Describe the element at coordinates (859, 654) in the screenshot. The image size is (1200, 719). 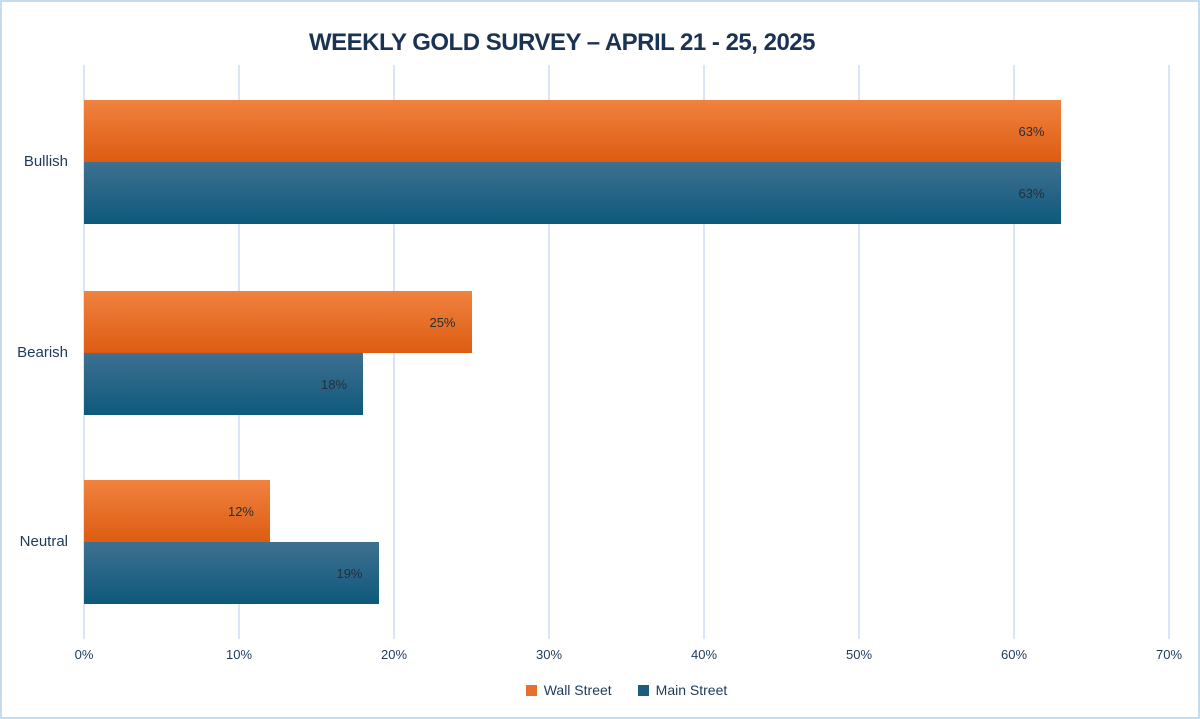
I see `x-tick-label: 50%` at that location.